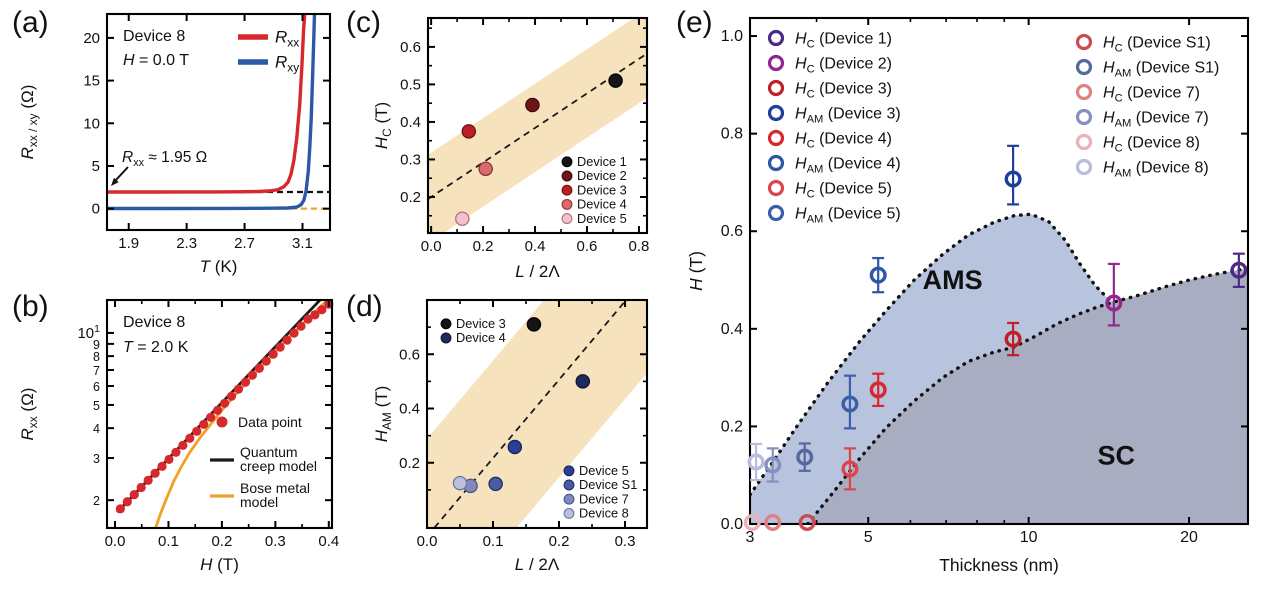  What do you see at coordinates (383, 125) in the screenshot?
I see `svg-text: HC (T)` at bounding box center [383, 125].